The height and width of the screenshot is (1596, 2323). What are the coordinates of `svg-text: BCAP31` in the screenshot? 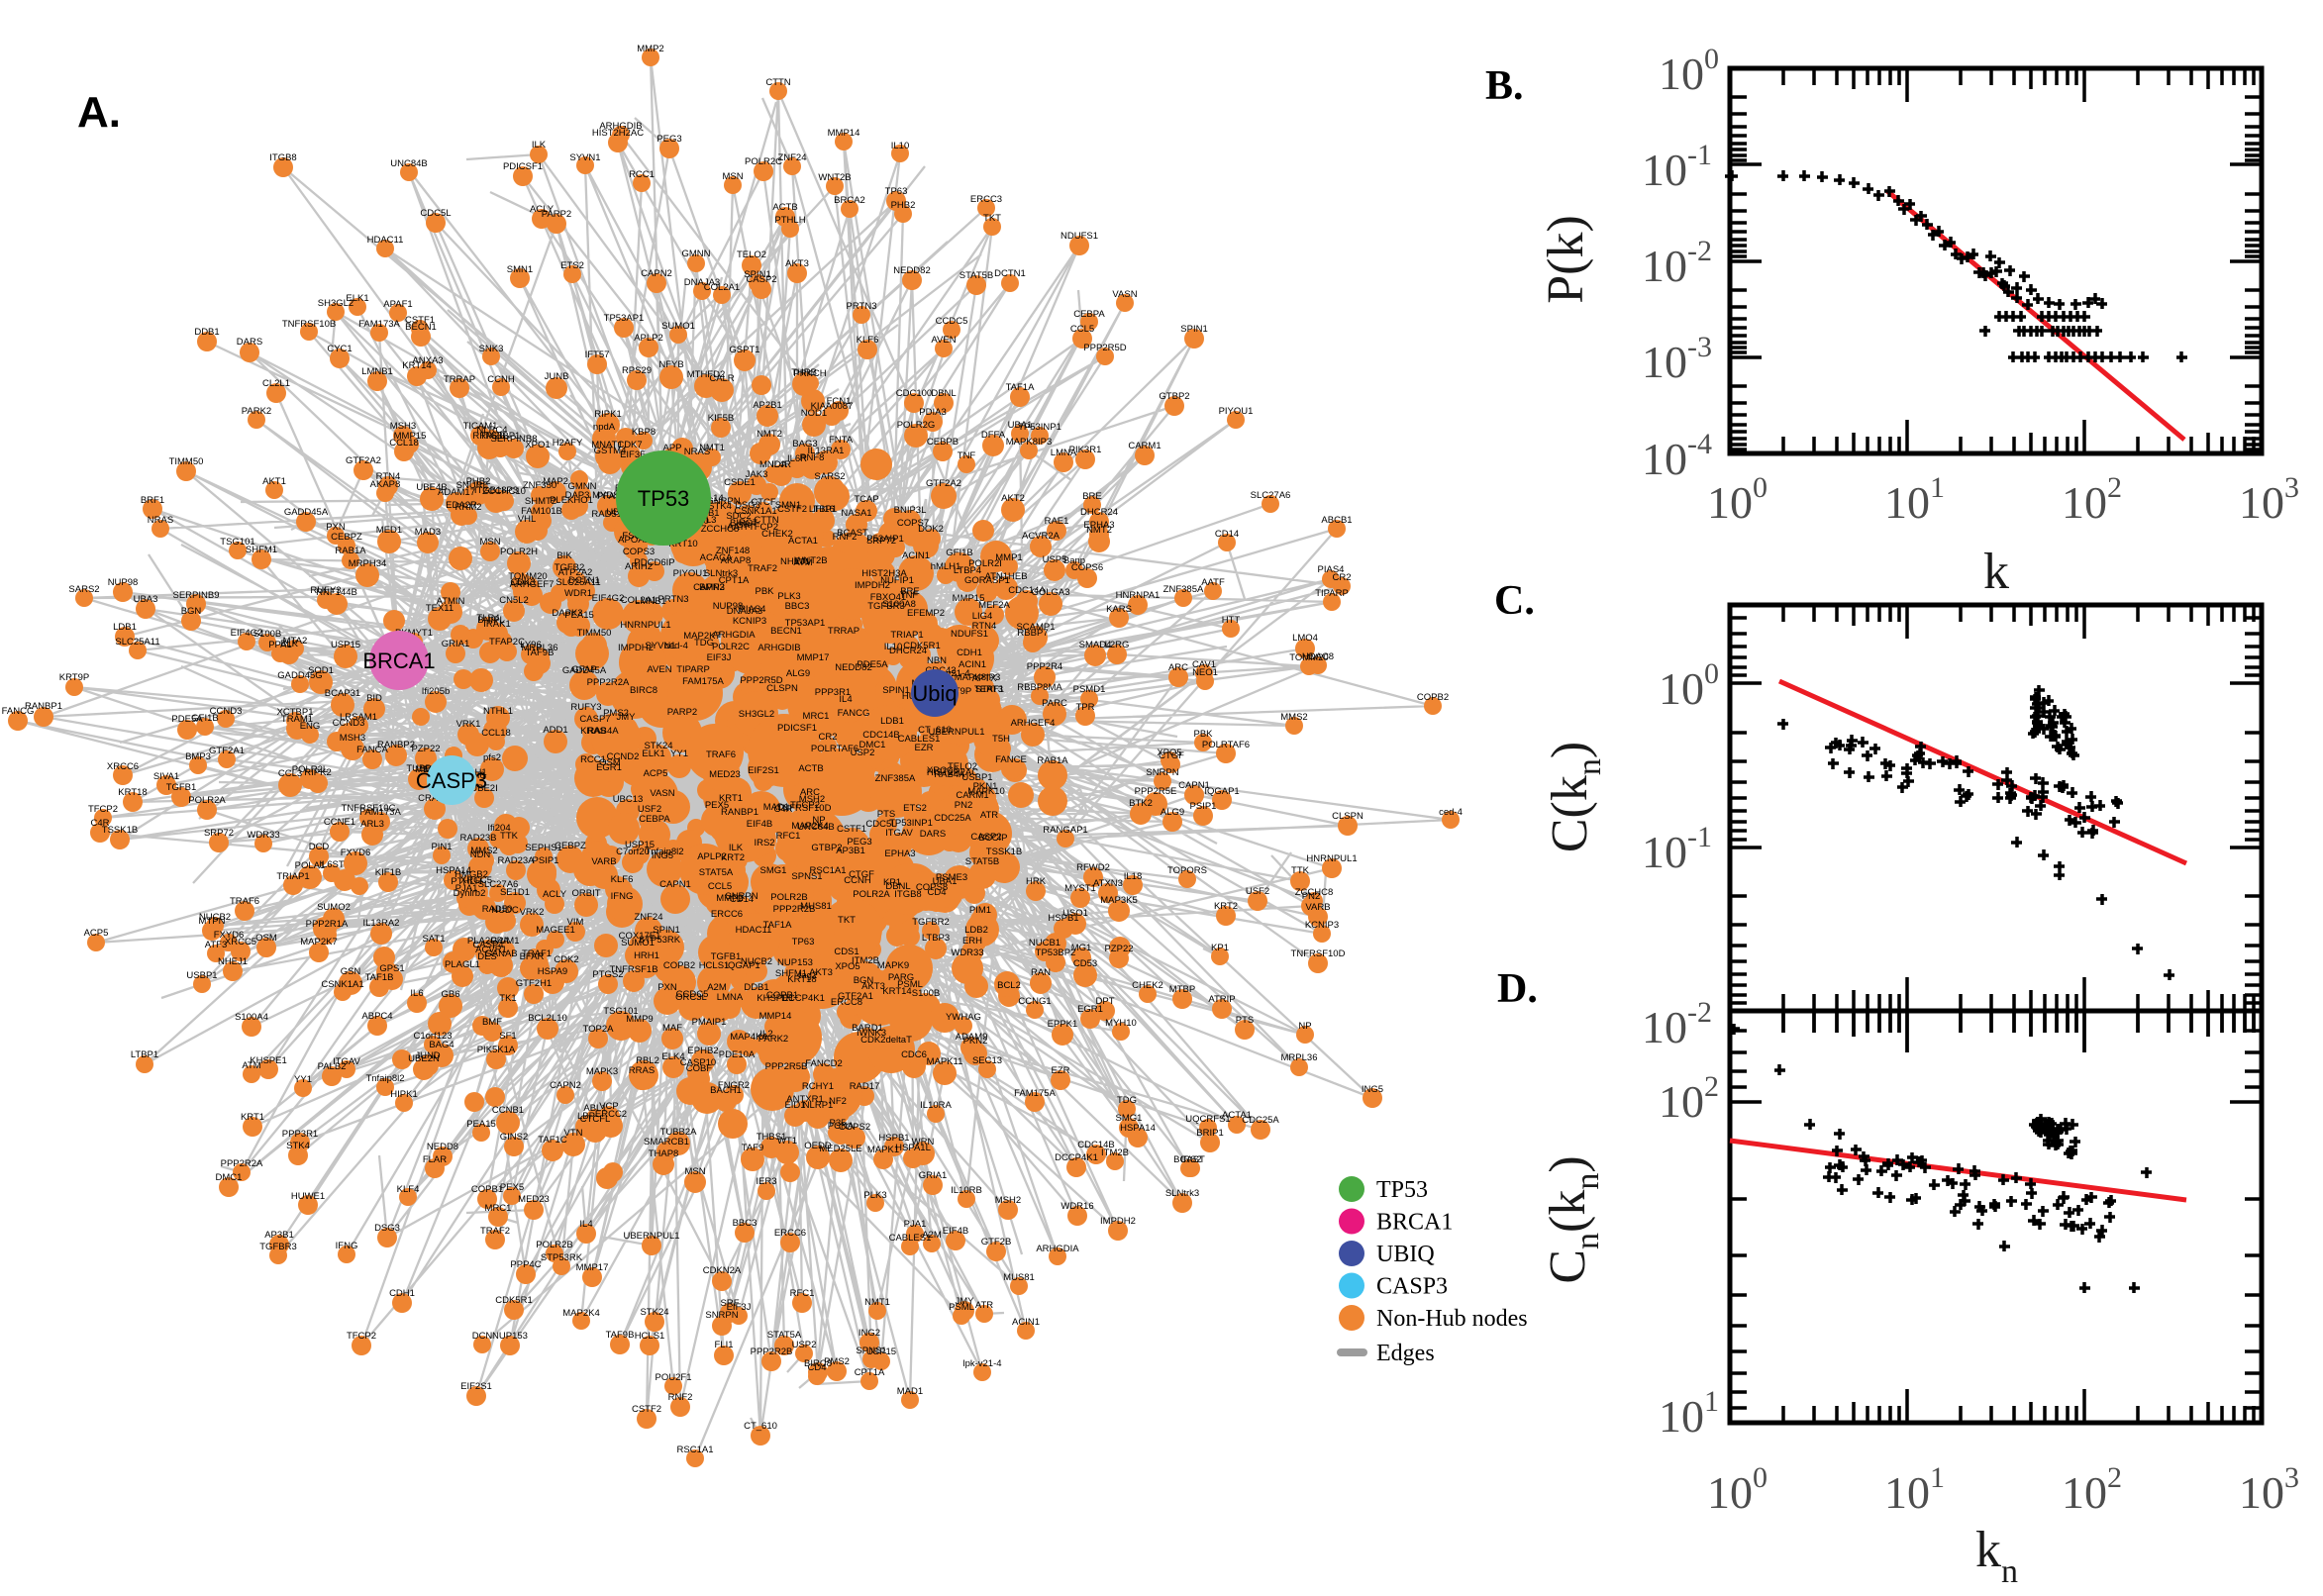 It's located at (342, 693).